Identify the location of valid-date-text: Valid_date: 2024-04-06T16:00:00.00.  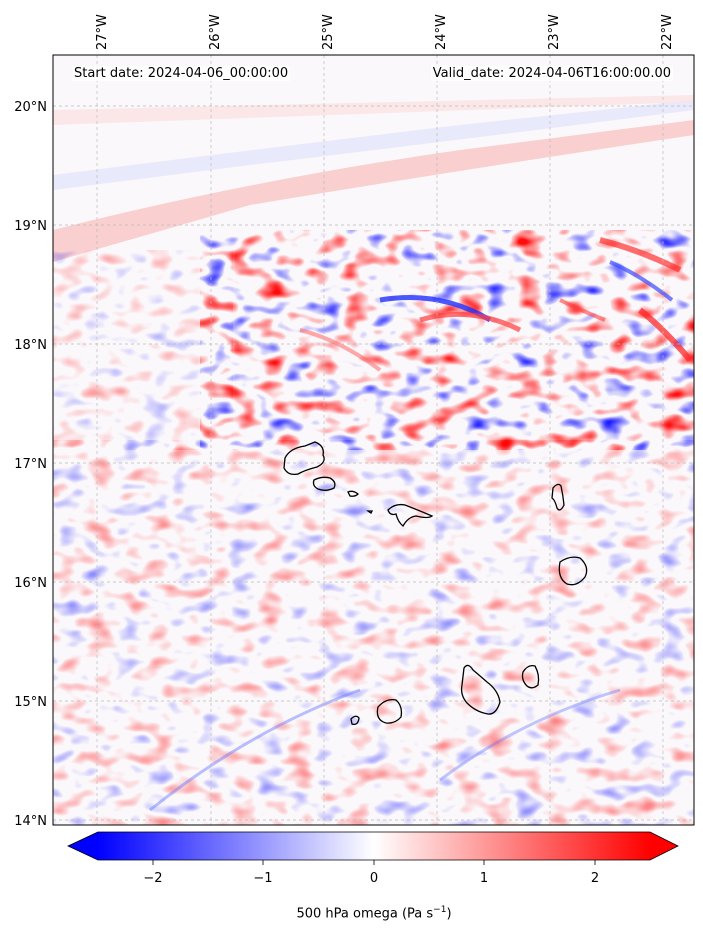
(551, 73).